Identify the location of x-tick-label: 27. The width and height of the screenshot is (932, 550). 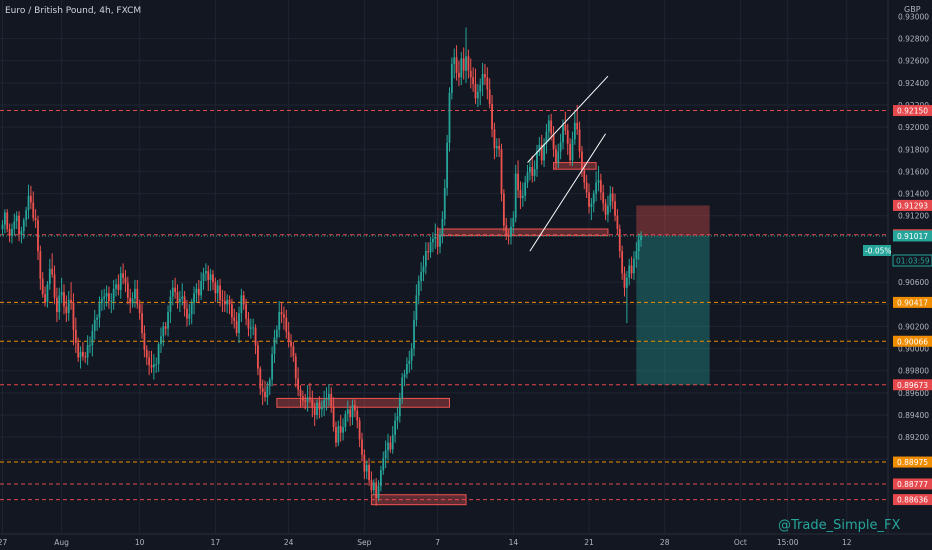
(3, 542).